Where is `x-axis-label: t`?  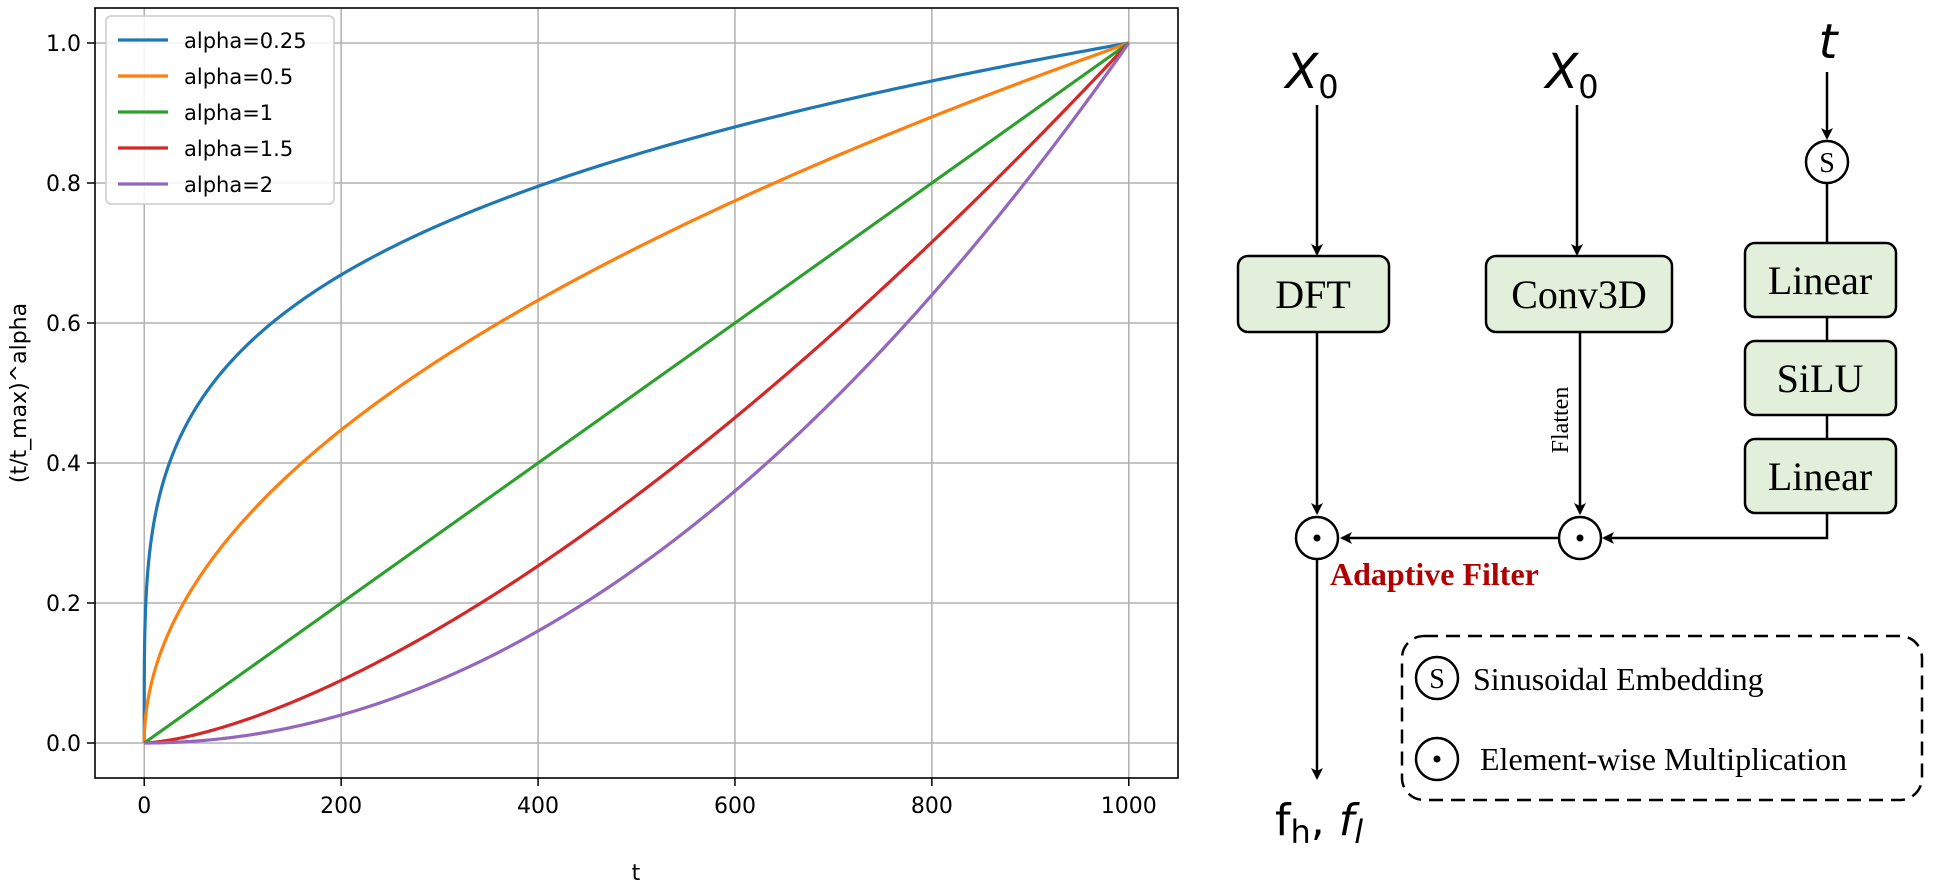
x-axis-label: t is located at coordinates (636, 873).